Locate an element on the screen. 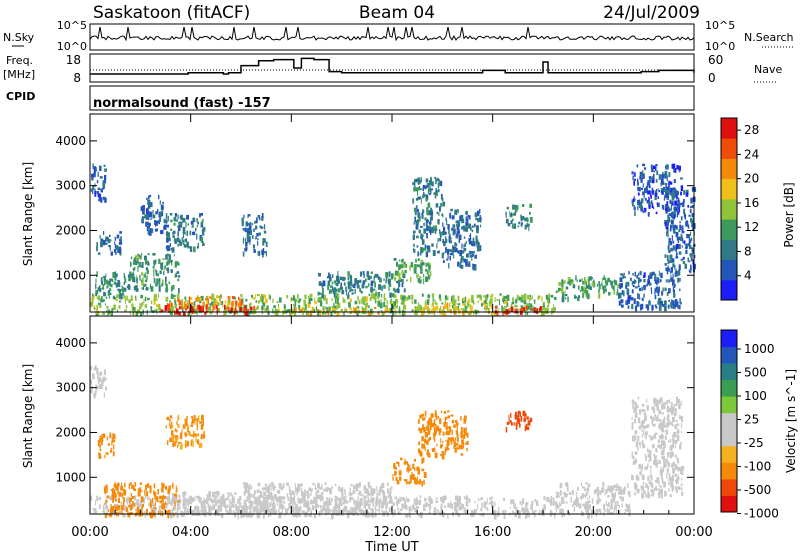 Image resolution: width=800 pixels, height=554 pixels. velocity-colorbar-tick-label: -25 is located at coordinates (754, 443).